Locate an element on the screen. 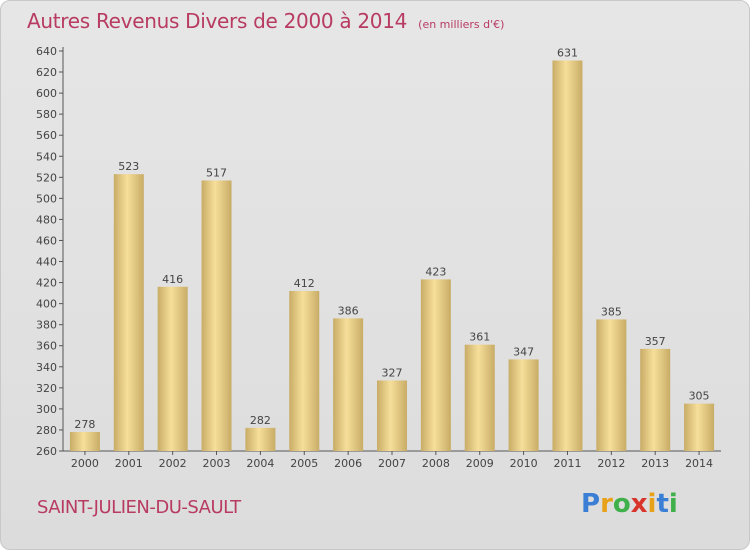  logo-letter: x is located at coordinates (639, 504).